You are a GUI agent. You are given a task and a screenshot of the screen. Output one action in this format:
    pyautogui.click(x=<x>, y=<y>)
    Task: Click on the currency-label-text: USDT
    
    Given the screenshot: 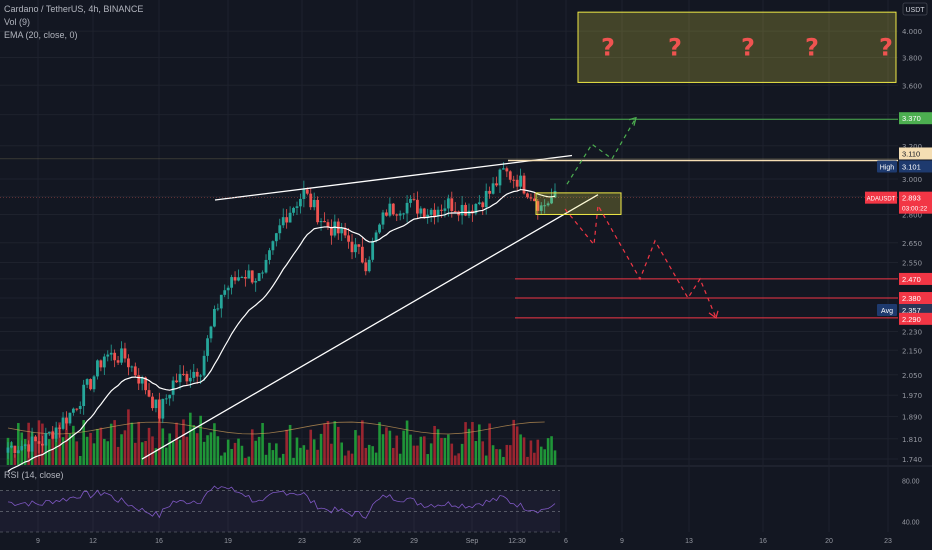 What is the action you would take?
    pyautogui.click(x=915, y=10)
    